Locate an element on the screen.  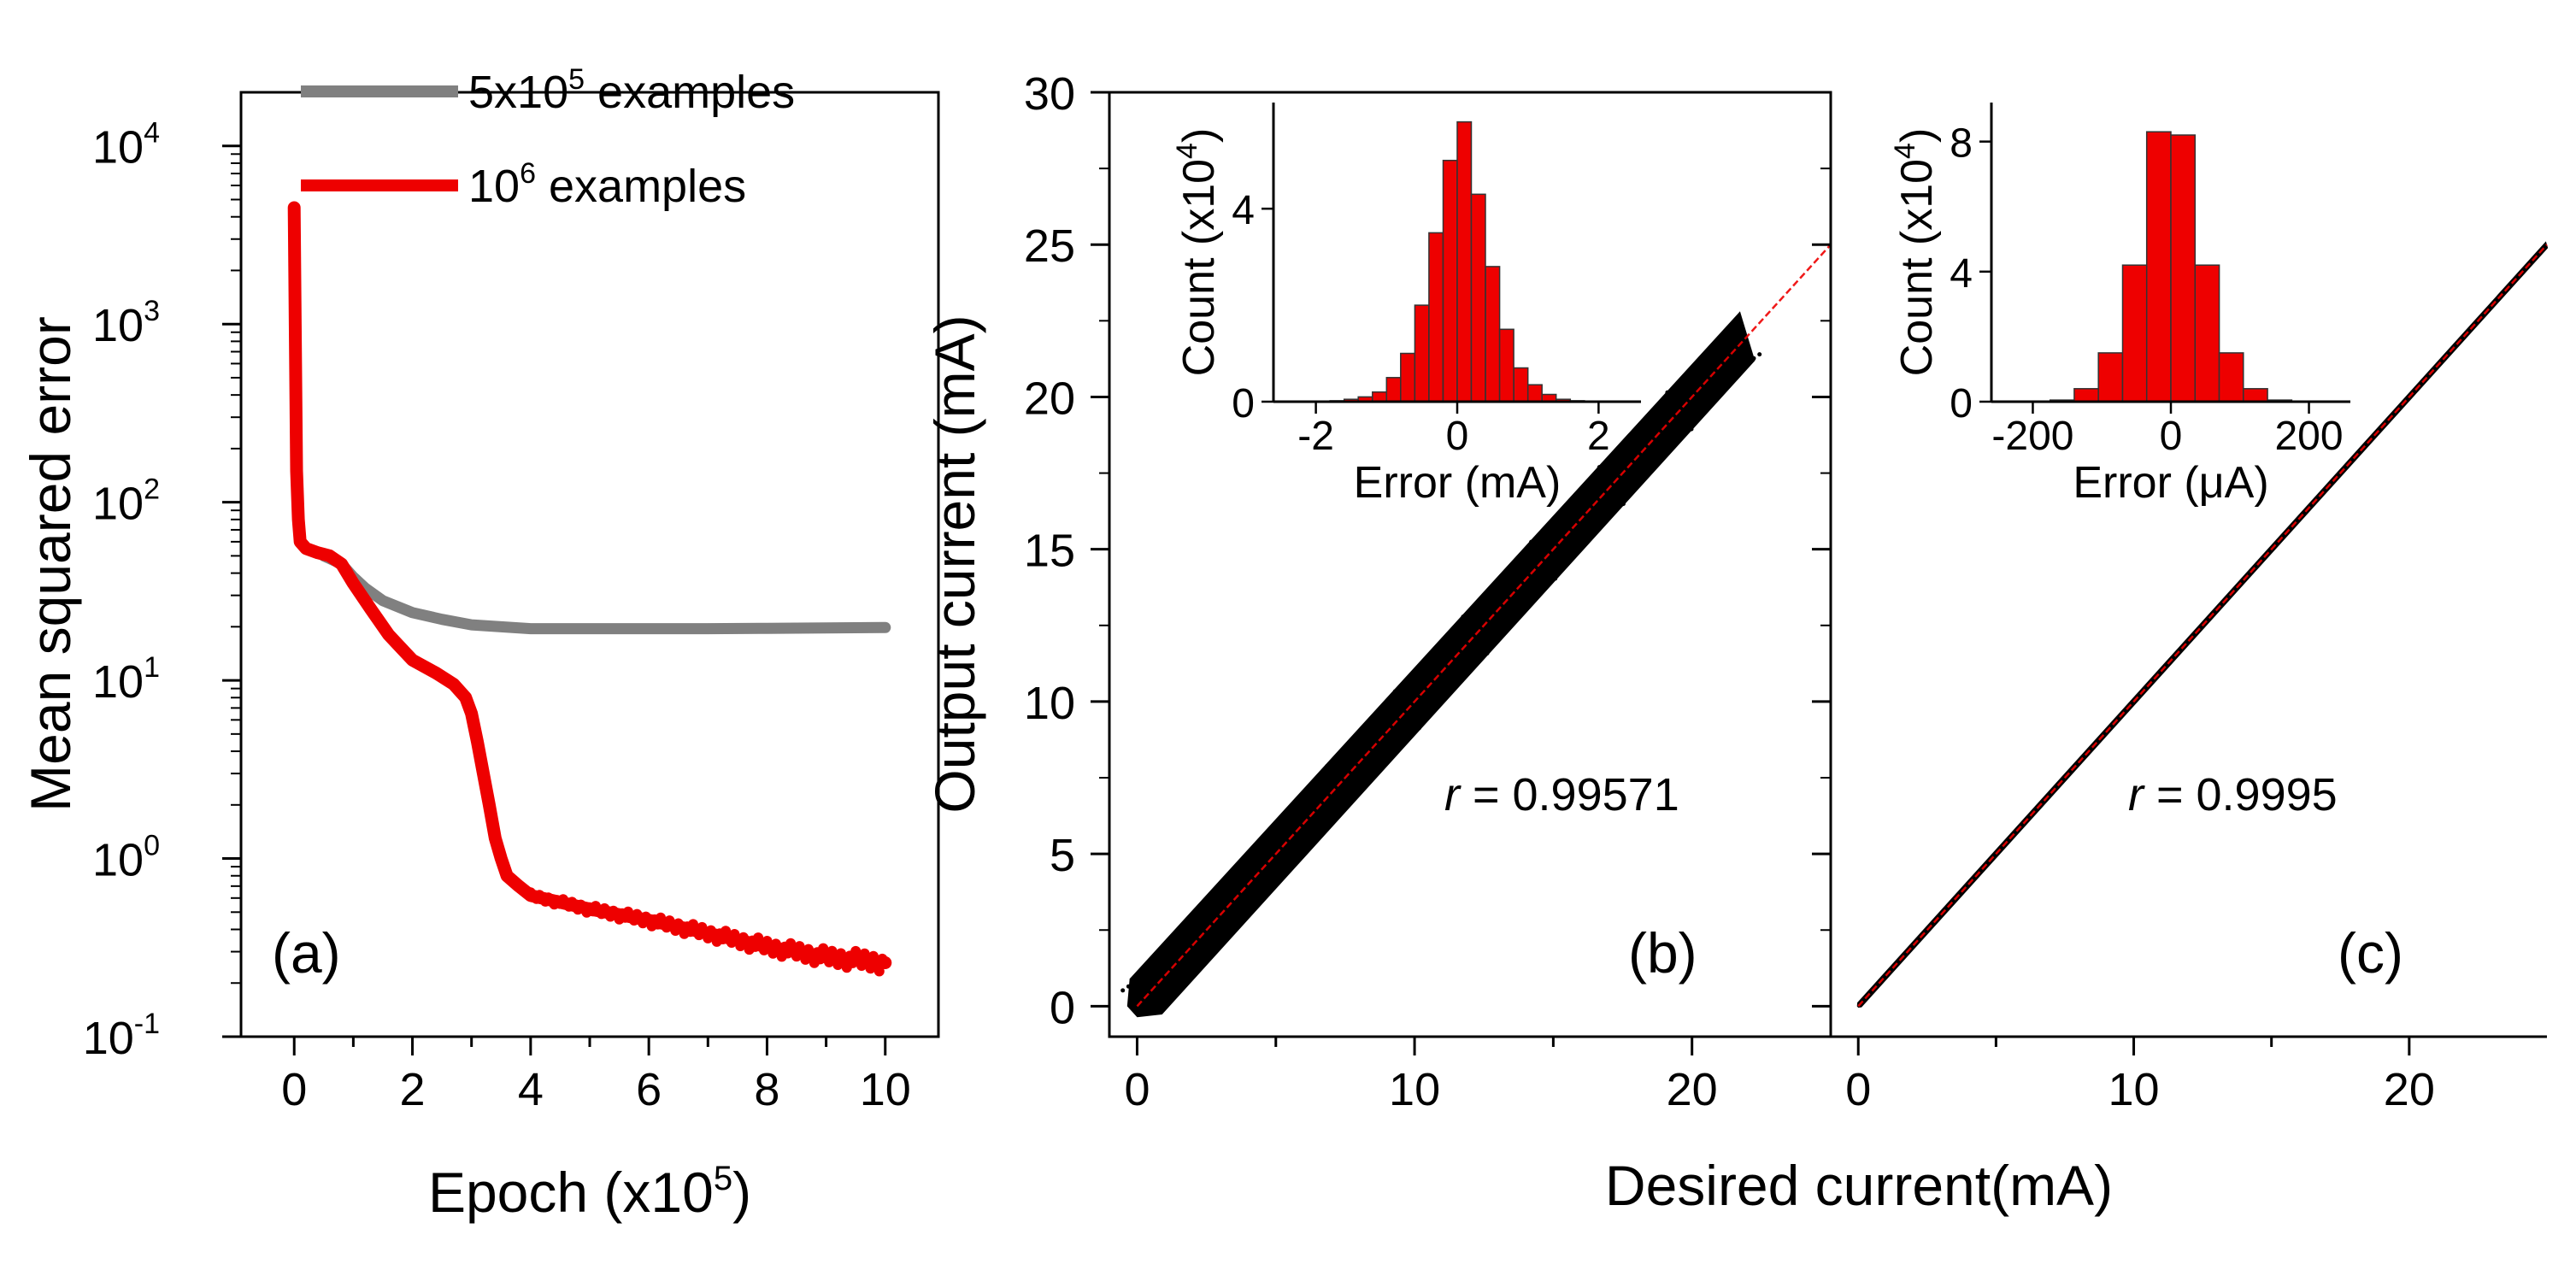
panel-a-x-axis-title: Epoch (x105) is located at coordinates (589, 1192).